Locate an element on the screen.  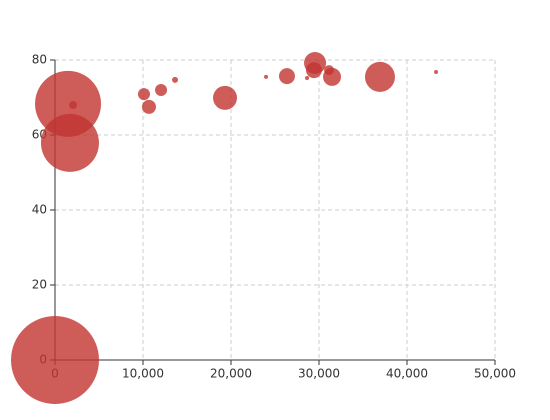
x-tick-label: 20,000 is located at coordinates (231, 374).